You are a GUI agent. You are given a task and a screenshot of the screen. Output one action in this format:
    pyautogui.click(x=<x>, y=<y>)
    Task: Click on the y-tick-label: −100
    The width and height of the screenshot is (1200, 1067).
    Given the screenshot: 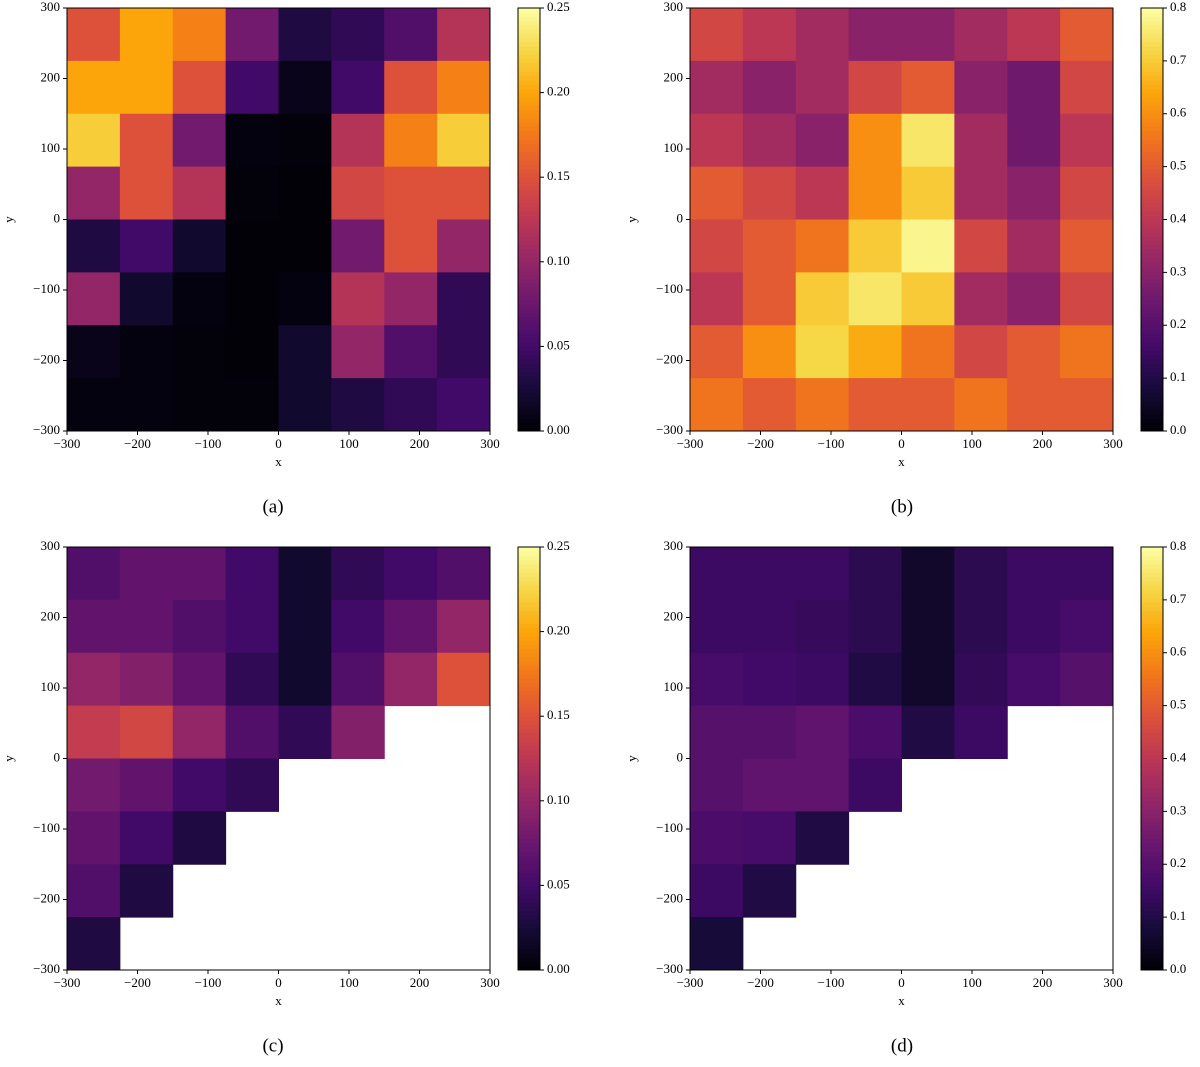 What is the action you would take?
    pyautogui.click(x=669, y=288)
    